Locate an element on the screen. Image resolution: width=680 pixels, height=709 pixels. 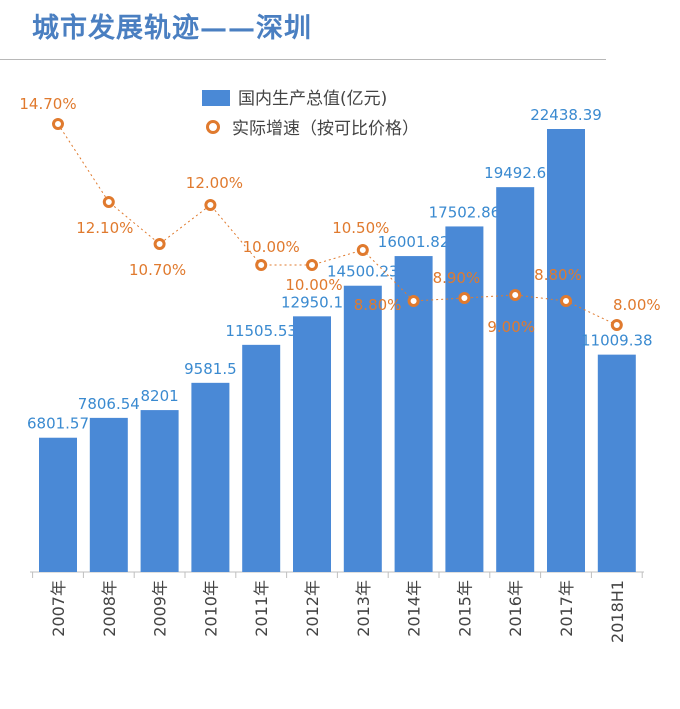
gdp-value-label: 22438.39 is located at coordinates (566, 115).